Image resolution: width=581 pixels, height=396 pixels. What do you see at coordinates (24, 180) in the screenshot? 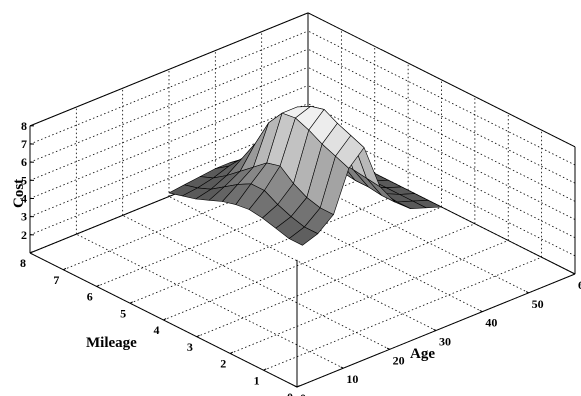
I see `z-tick-label: 5` at bounding box center [24, 180].